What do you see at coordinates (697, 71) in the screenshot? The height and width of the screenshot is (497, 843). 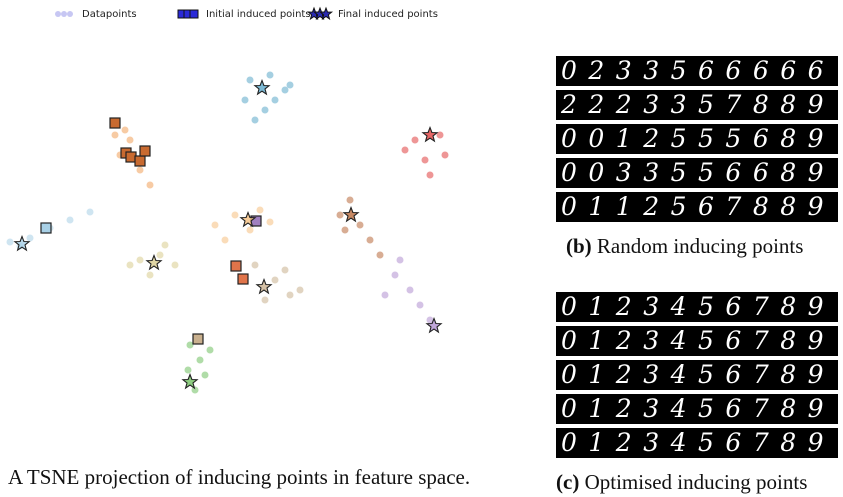 I see `digit-row: 0233566666` at bounding box center [697, 71].